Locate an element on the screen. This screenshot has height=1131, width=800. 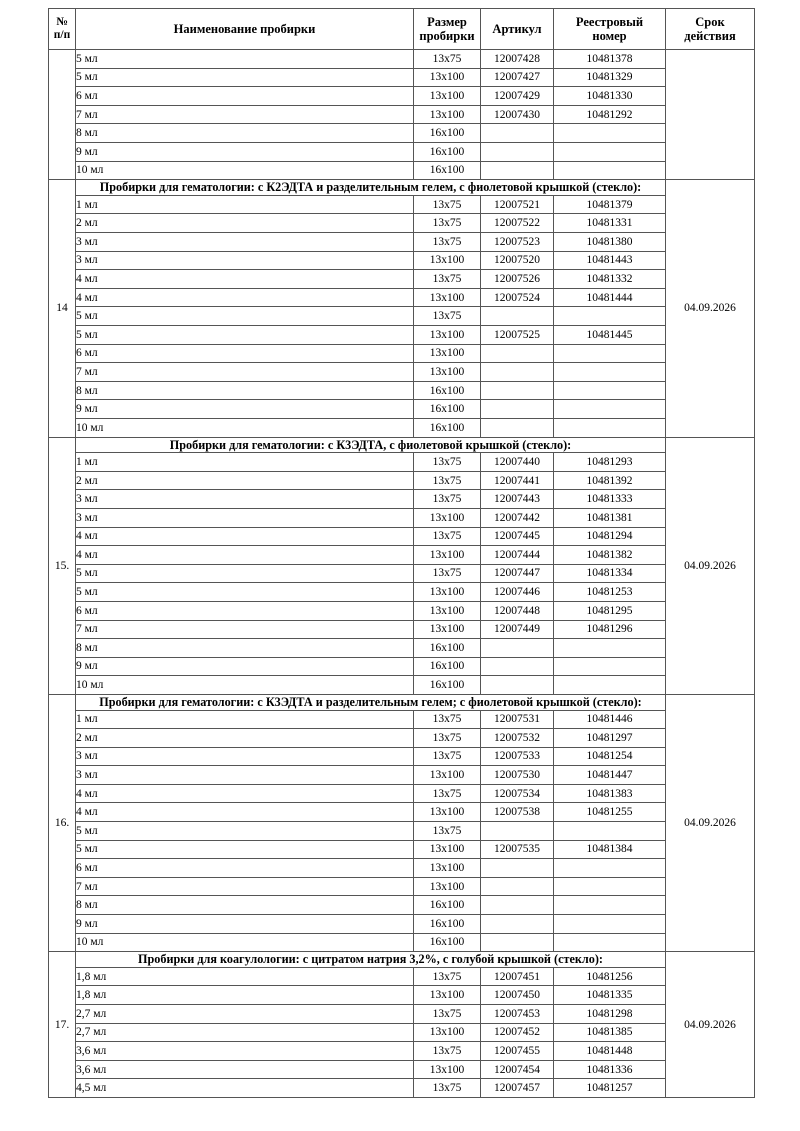
section-number: 14 is located at coordinates (62, 308).